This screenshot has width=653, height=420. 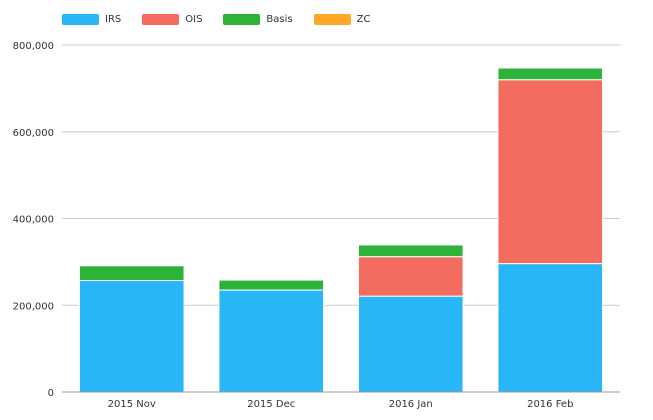 What do you see at coordinates (33, 220) in the screenshot?
I see `y-tick-label: 400,000` at bounding box center [33, 220].